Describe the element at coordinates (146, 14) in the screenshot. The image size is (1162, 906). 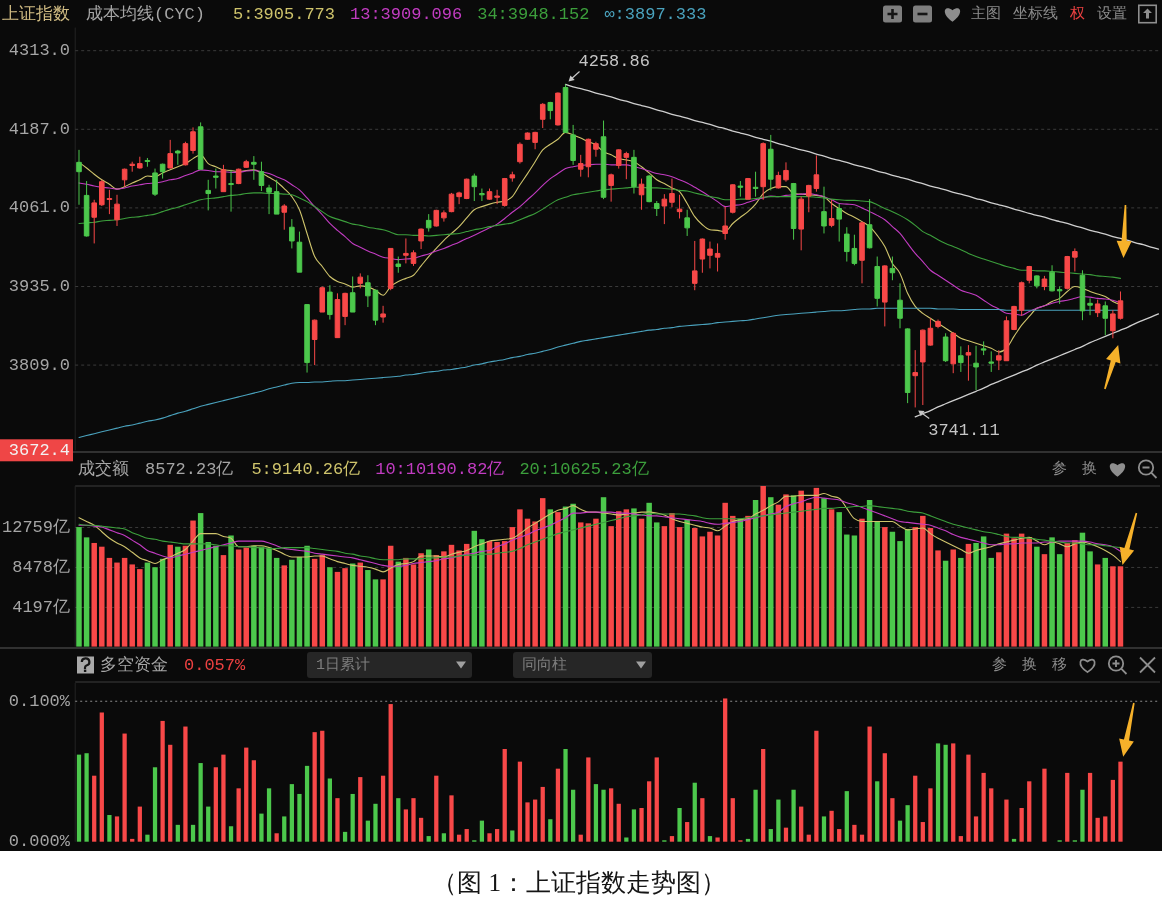
I see `legend-title: 成本均线(CYC)` at that location.